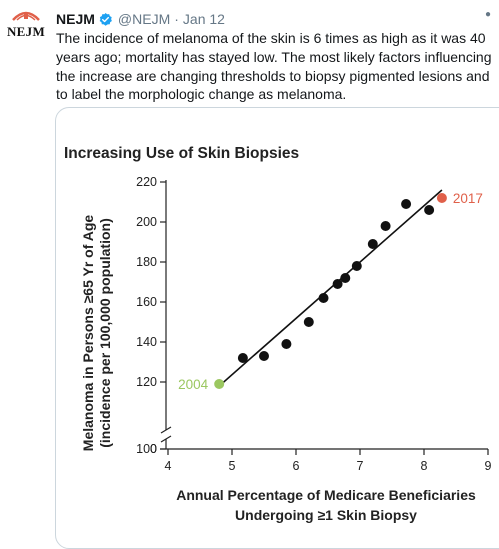  What do you see at coordinates (26, 31) in the screenshot?
I see `avatar-label: NEJM` at bounding box center [26, 31].